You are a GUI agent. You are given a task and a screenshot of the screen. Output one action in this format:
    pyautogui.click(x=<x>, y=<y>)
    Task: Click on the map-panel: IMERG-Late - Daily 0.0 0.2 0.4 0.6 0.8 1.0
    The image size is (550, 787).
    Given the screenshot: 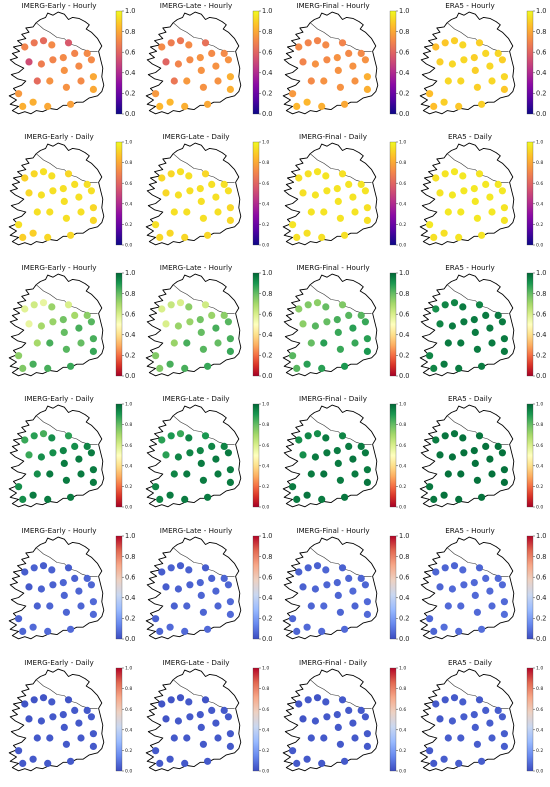 What is the action you would take?
    pyautogui.click(x=205, y=196)
    